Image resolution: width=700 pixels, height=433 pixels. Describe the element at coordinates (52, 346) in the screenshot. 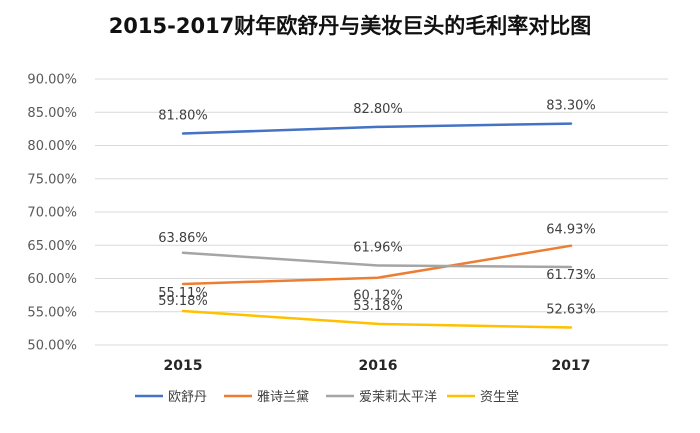

I see `y-tick-label: 50.00%` at that location.